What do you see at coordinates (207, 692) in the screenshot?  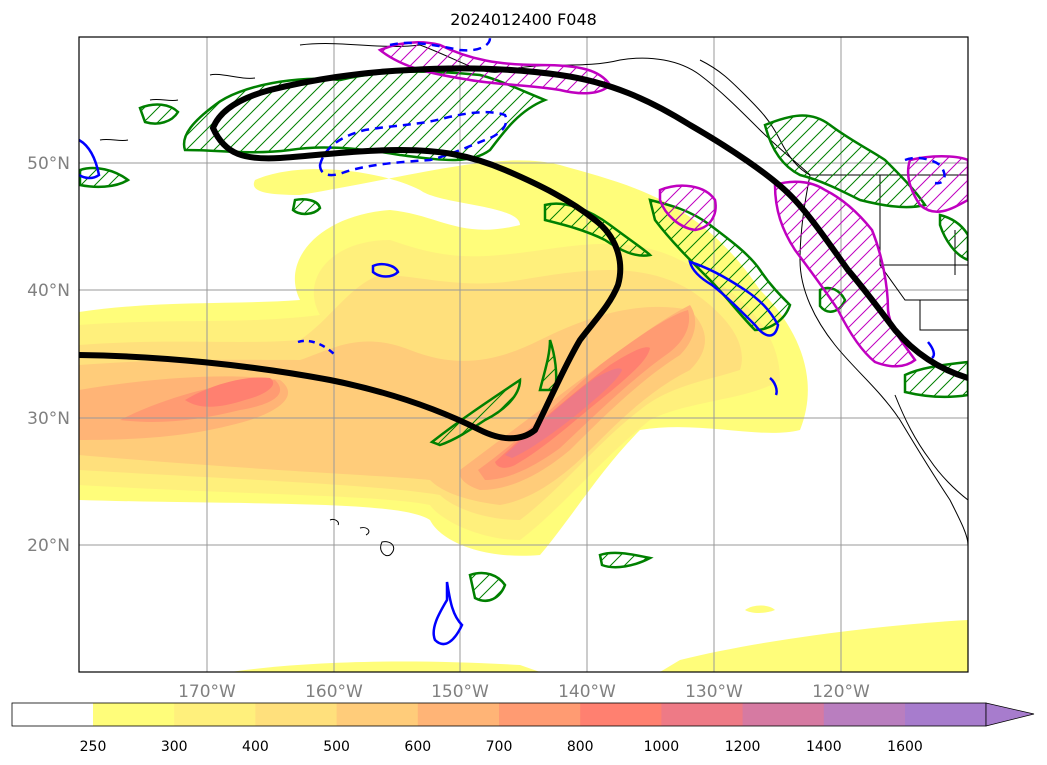 I see `lon-label-170w: 170°W` at bounding box center [207, 692].